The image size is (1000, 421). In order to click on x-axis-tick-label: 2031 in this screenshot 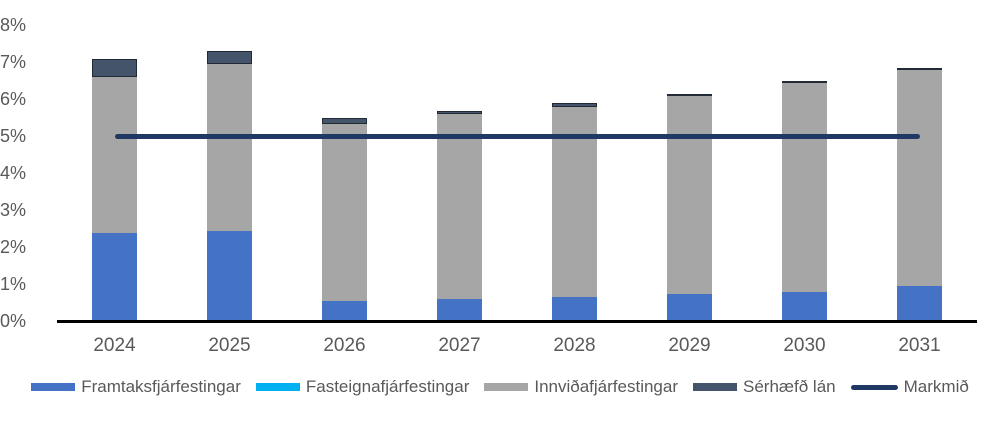, I will do `click(919, 345)`.